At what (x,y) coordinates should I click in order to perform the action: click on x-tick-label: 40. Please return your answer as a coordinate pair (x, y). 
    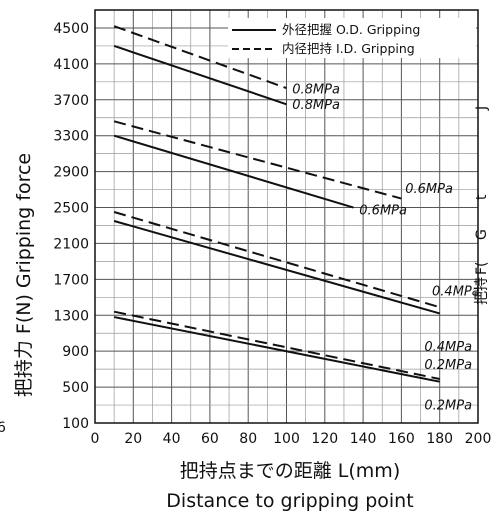
    Looking at the image, I should click on (172, 439).